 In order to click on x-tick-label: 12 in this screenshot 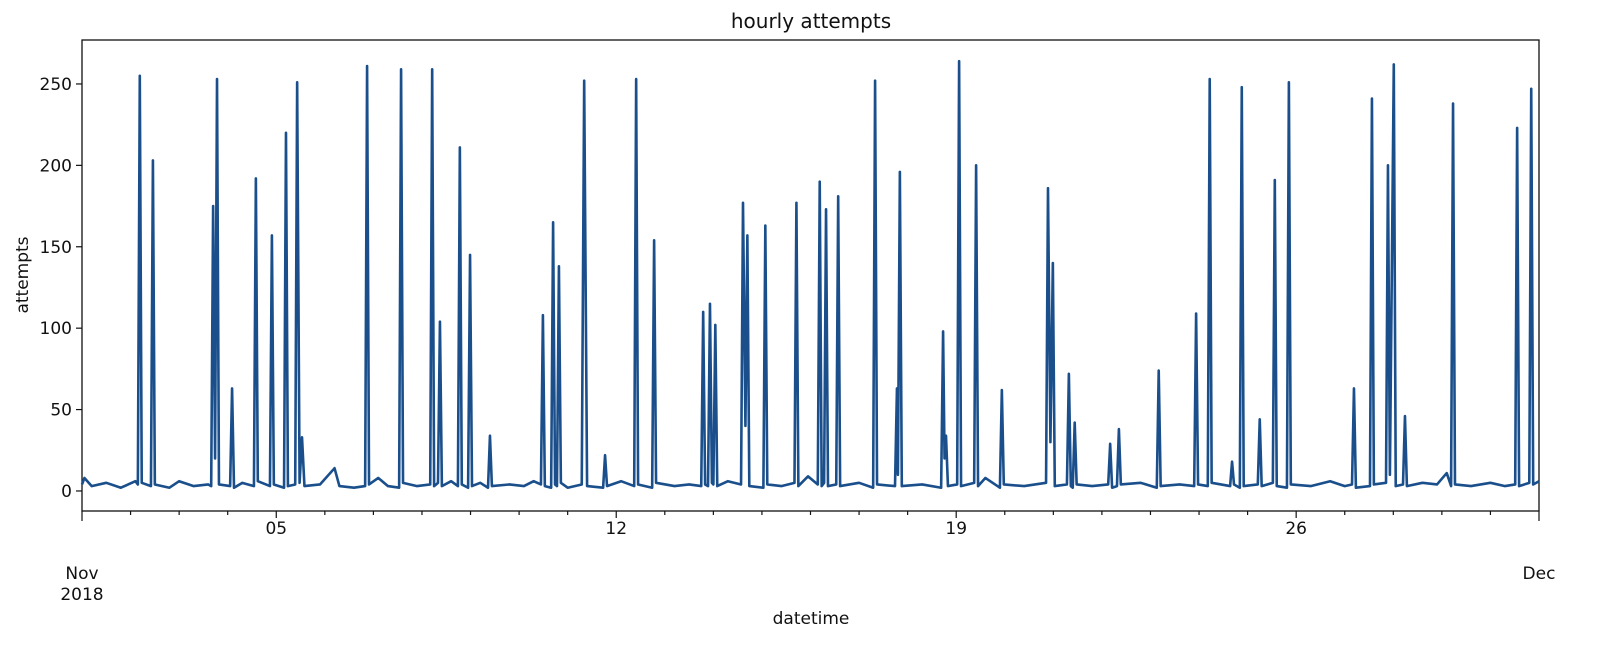, I will do `click(616, 529)`.